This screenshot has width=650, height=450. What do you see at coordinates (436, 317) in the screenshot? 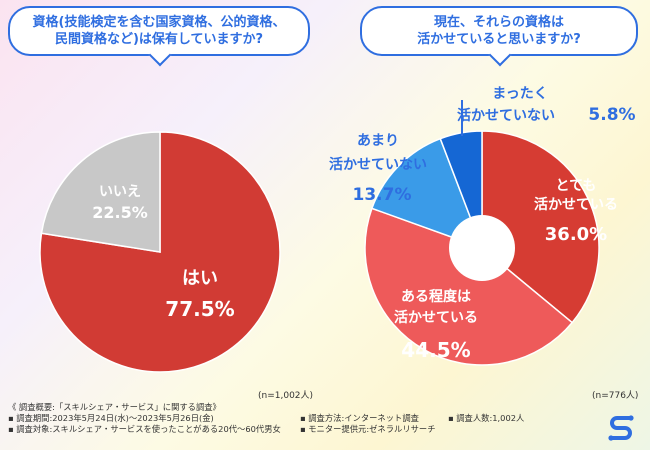
I see `pie2-label-somewhat-2: 活かせている` at bounding box center [436, 317].